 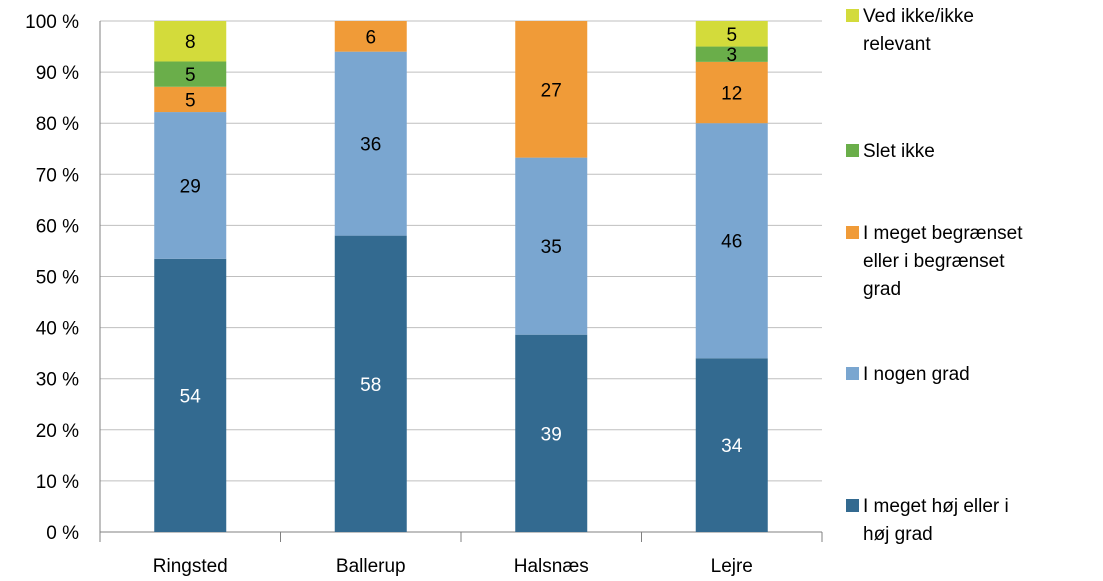 I want to click on data-label: 36, so click(x=370, y=145).